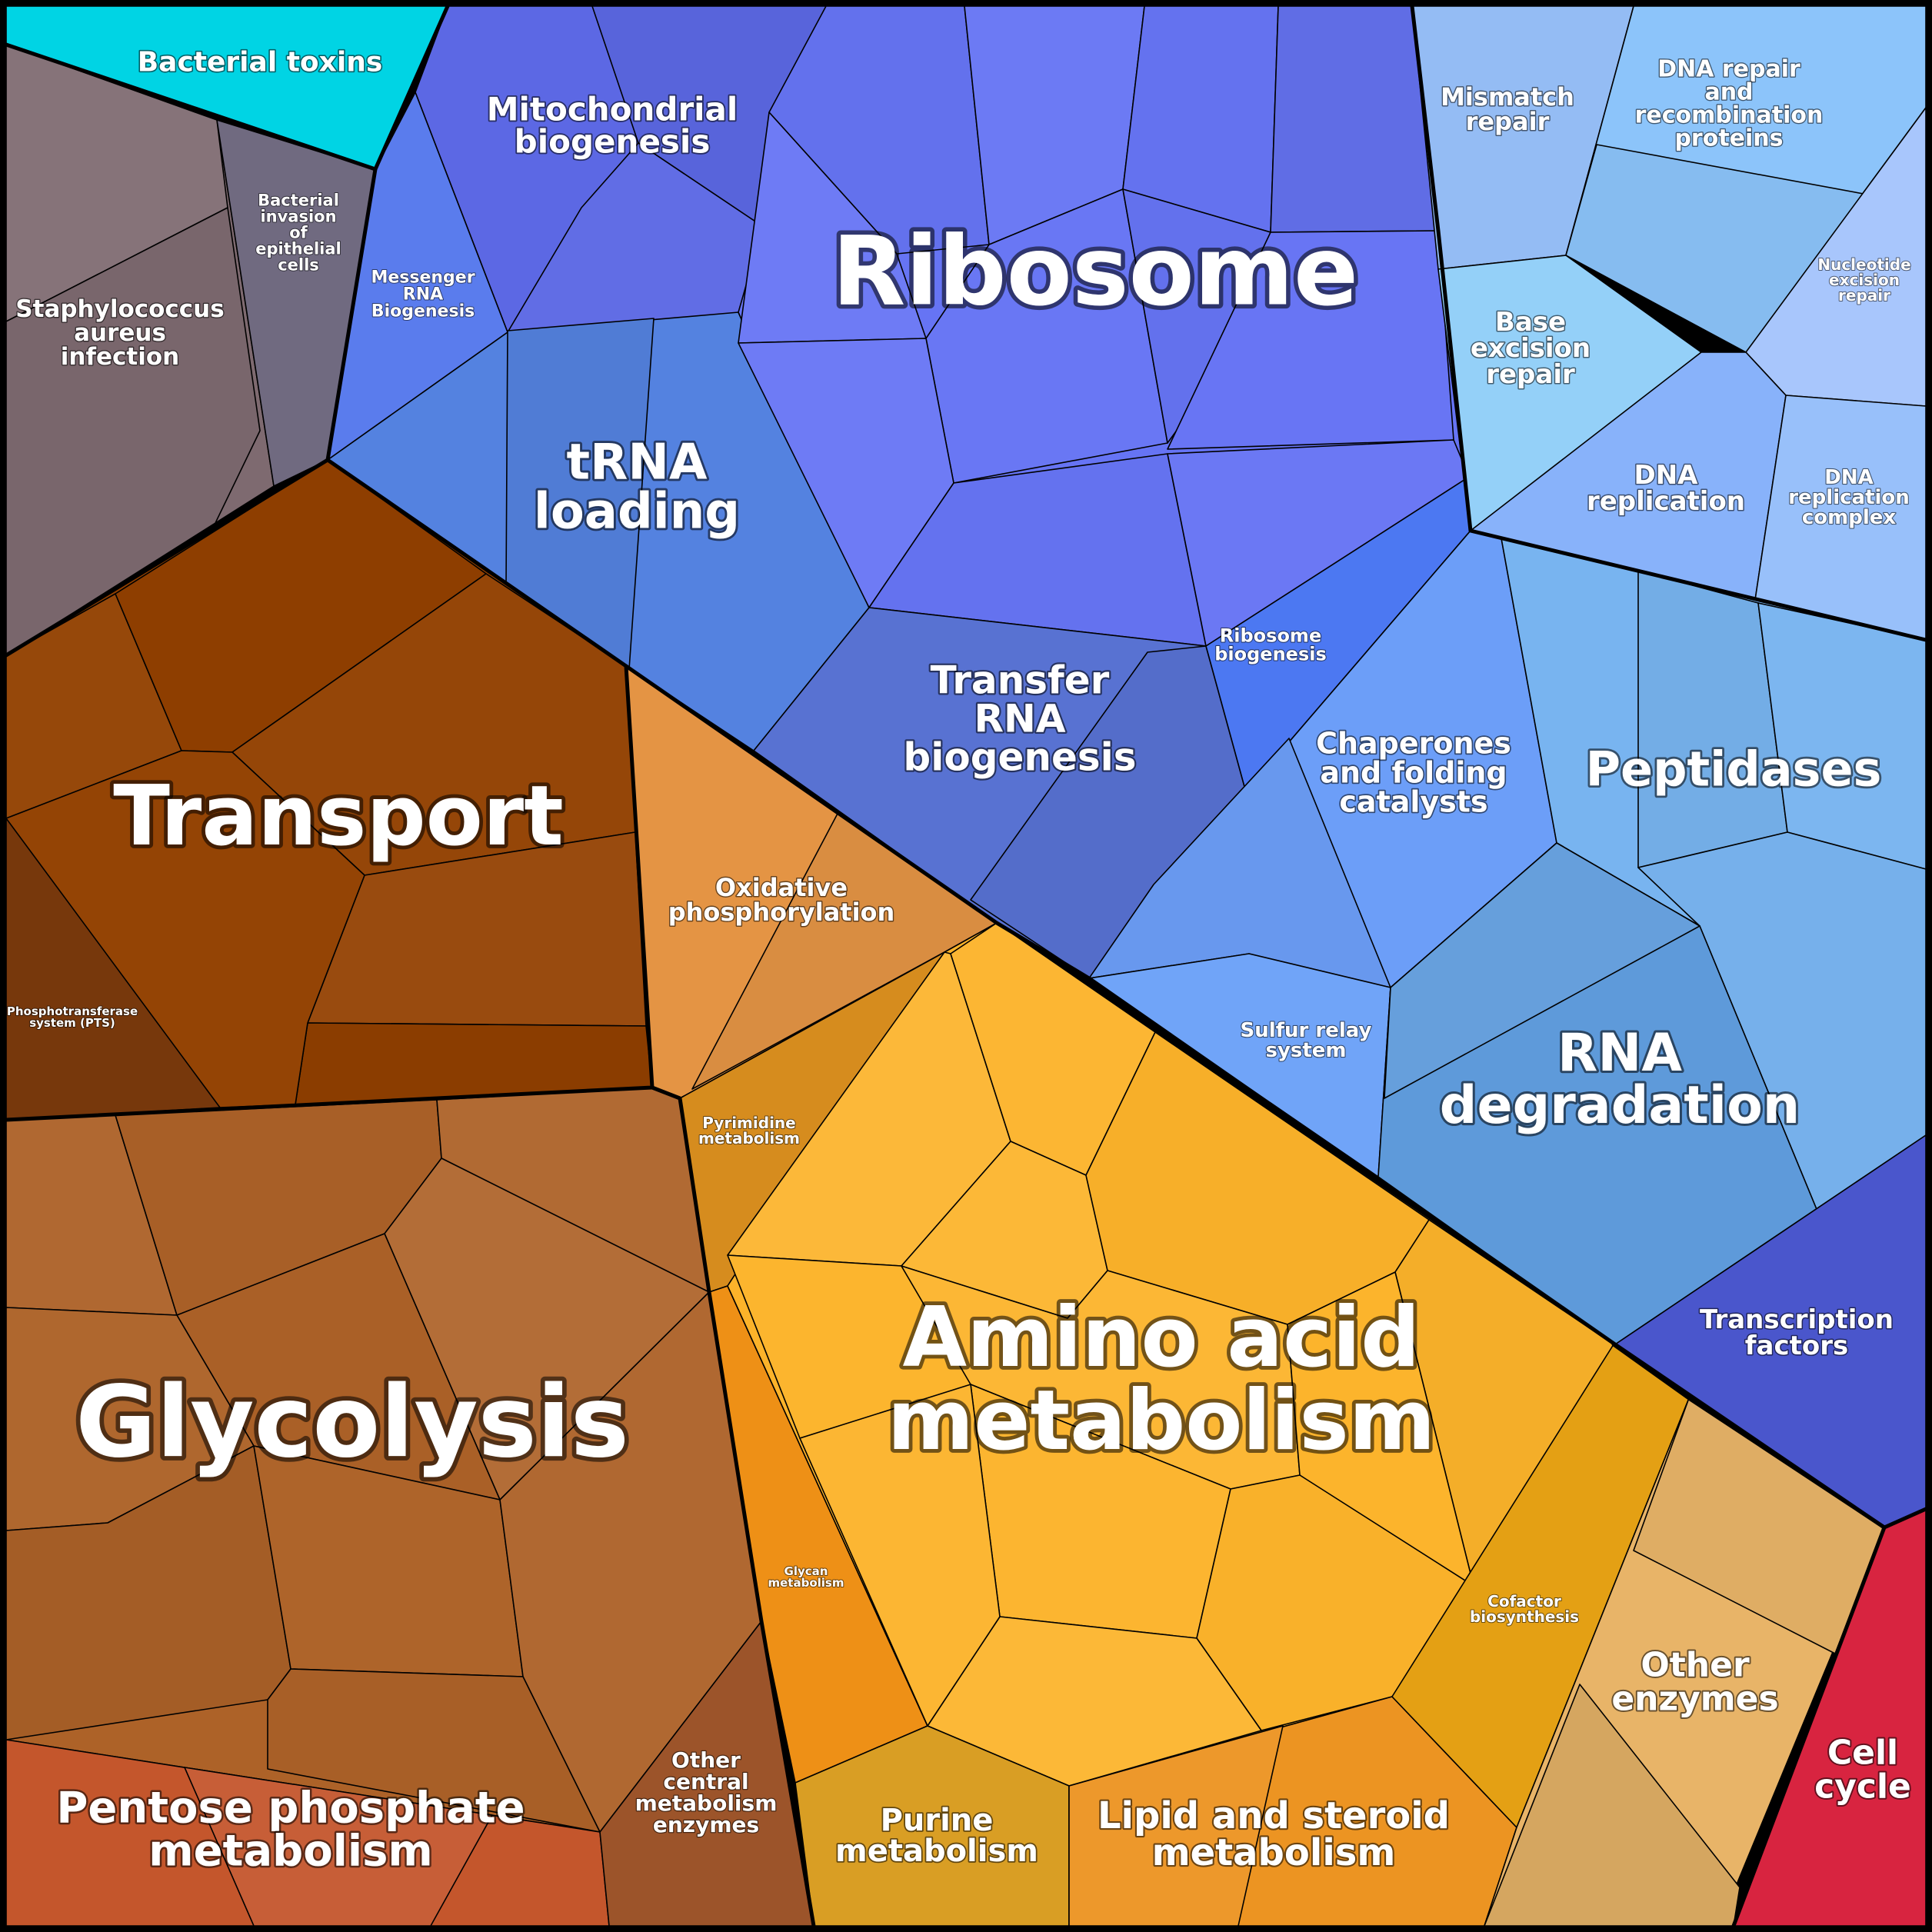 This screenshot has width=1932, height=1932. I want to click on label-line: Peptidases, so click(1734, 769).